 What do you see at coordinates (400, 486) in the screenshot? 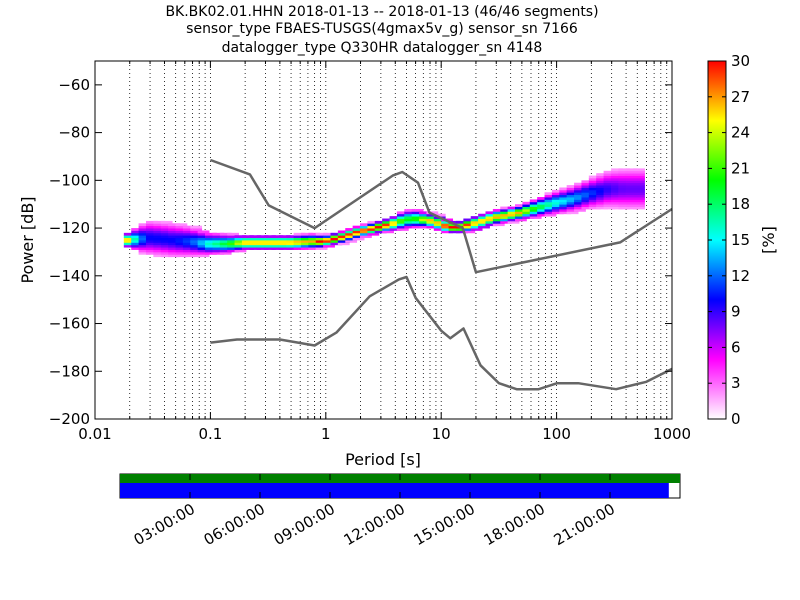
I see `timeline-ticks` at bounding box center [400, 486].